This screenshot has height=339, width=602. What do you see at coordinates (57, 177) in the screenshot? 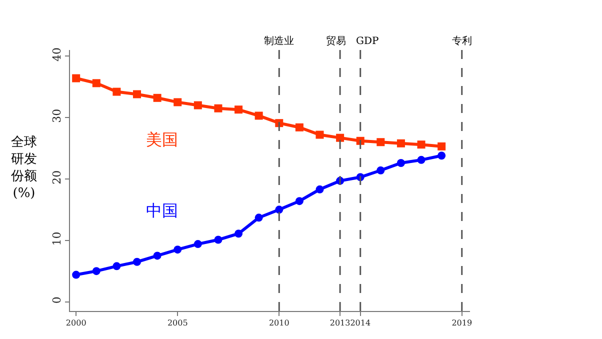
I see `y-tick-label: 20` at bounding box center [57, 177].